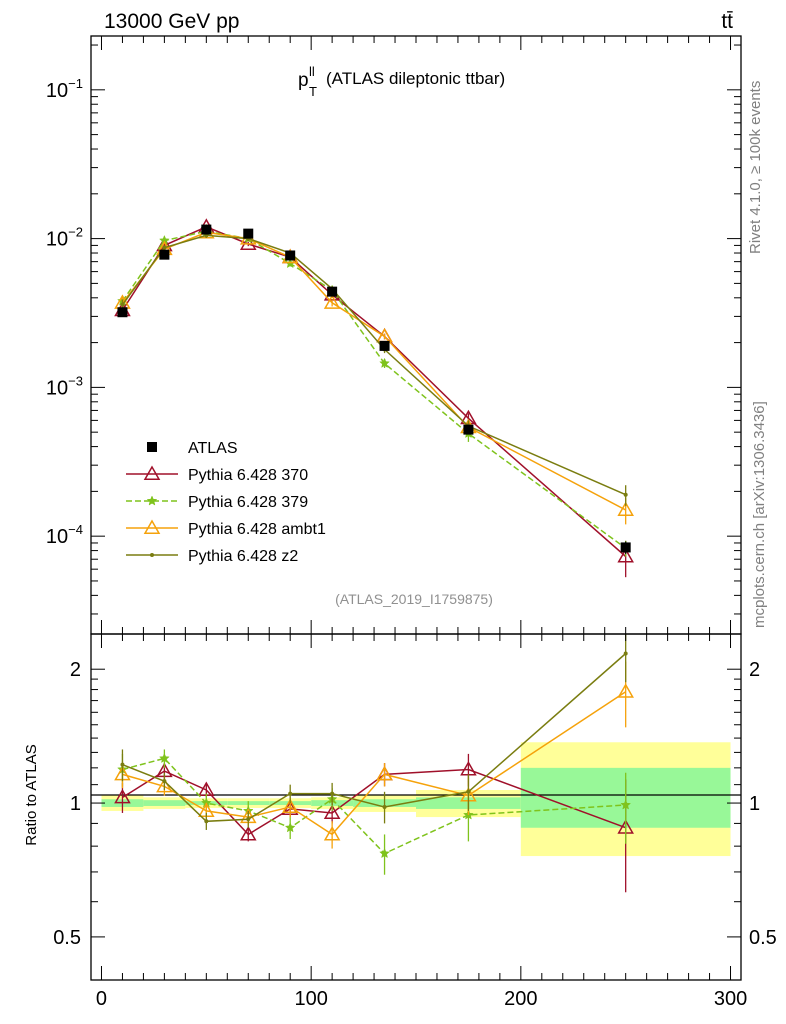 The width and height of the screenshot is (786, 1024). I want to click on ratio-series-z2, so click(374, 732).